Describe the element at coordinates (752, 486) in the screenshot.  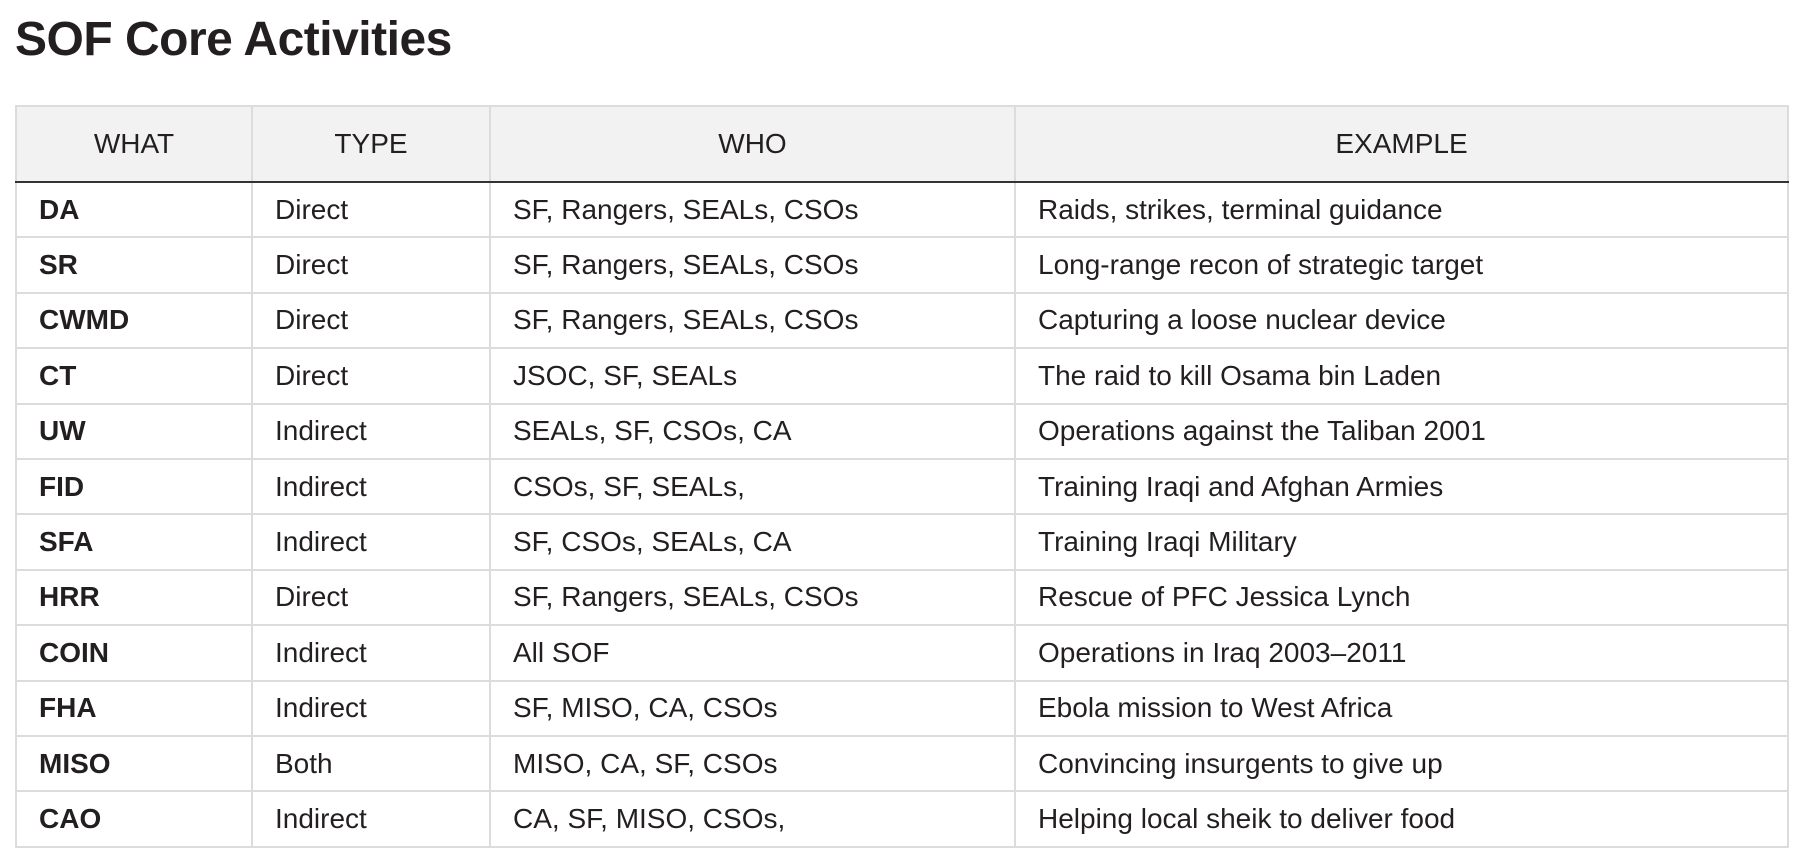
I see `who-cell: CSOs, SF, SEALs,` at that location.